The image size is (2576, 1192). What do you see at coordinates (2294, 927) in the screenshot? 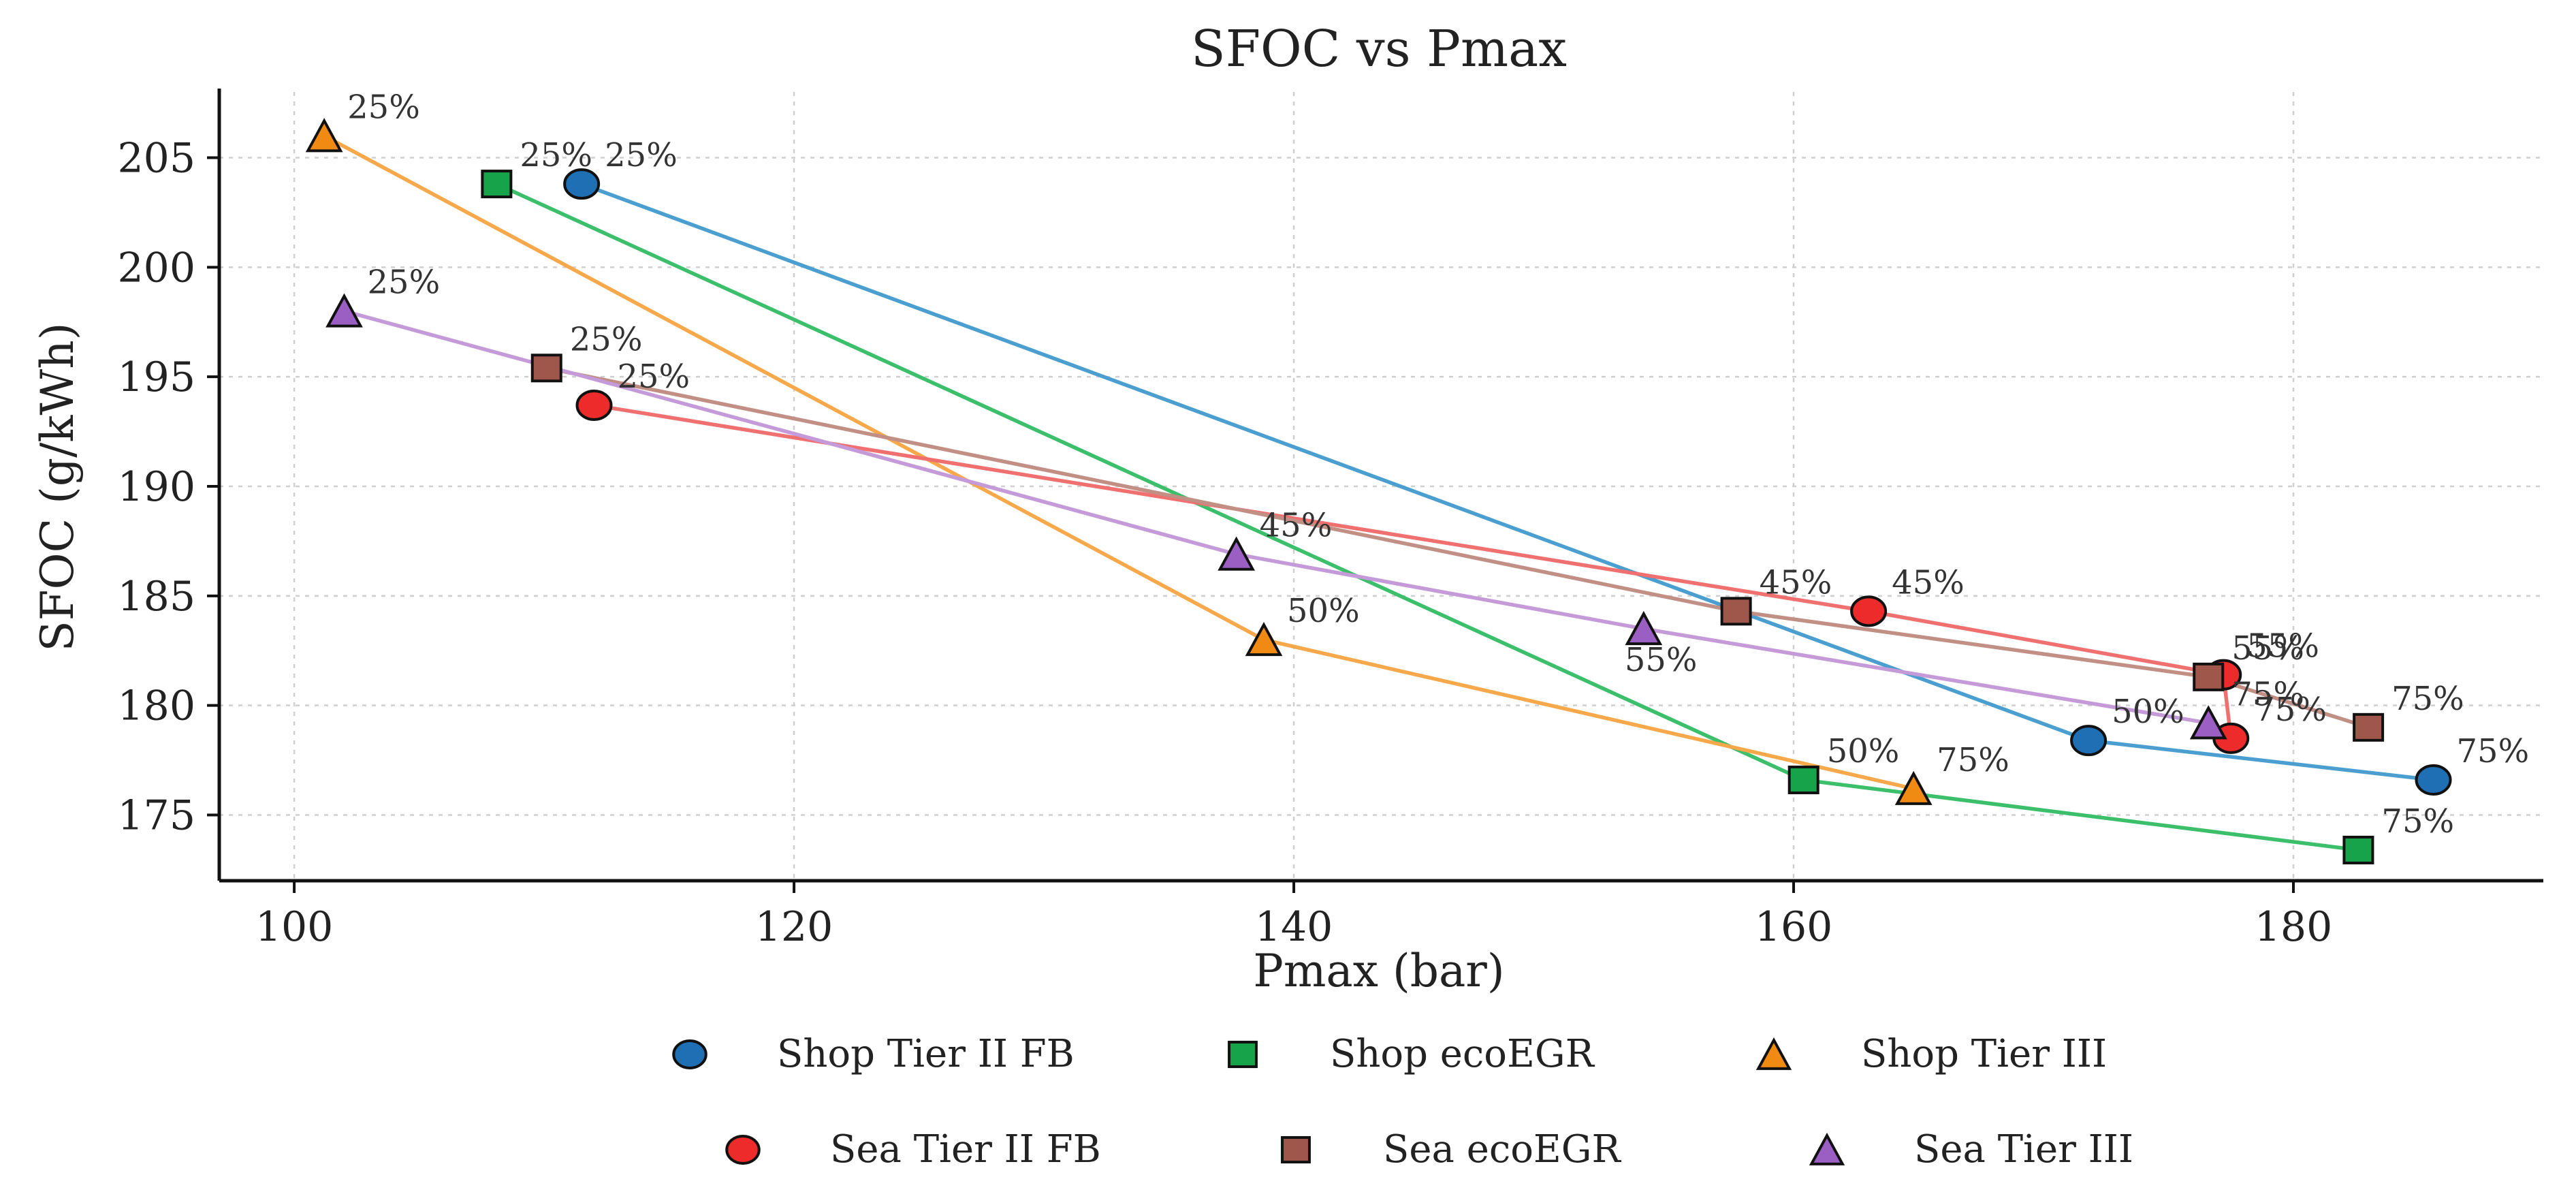
I see `x-tick-label: 180` at bounding box center [2294, 927].